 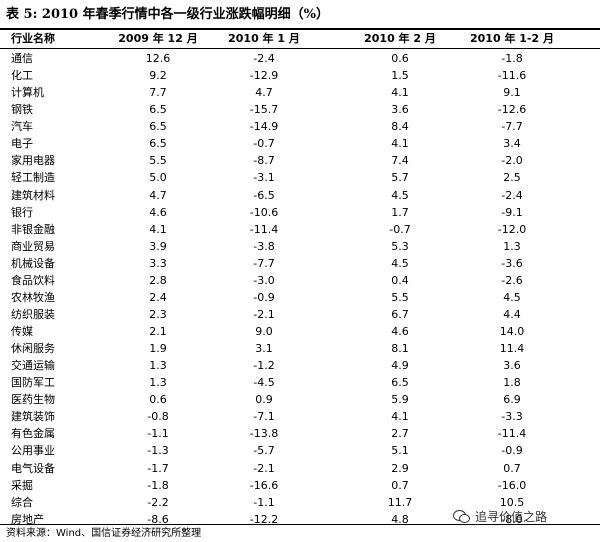 What do you see at coordinates (512, 400) in the screenshot?
I see `value-cell: 6.9` at bounding box center [512, 400].